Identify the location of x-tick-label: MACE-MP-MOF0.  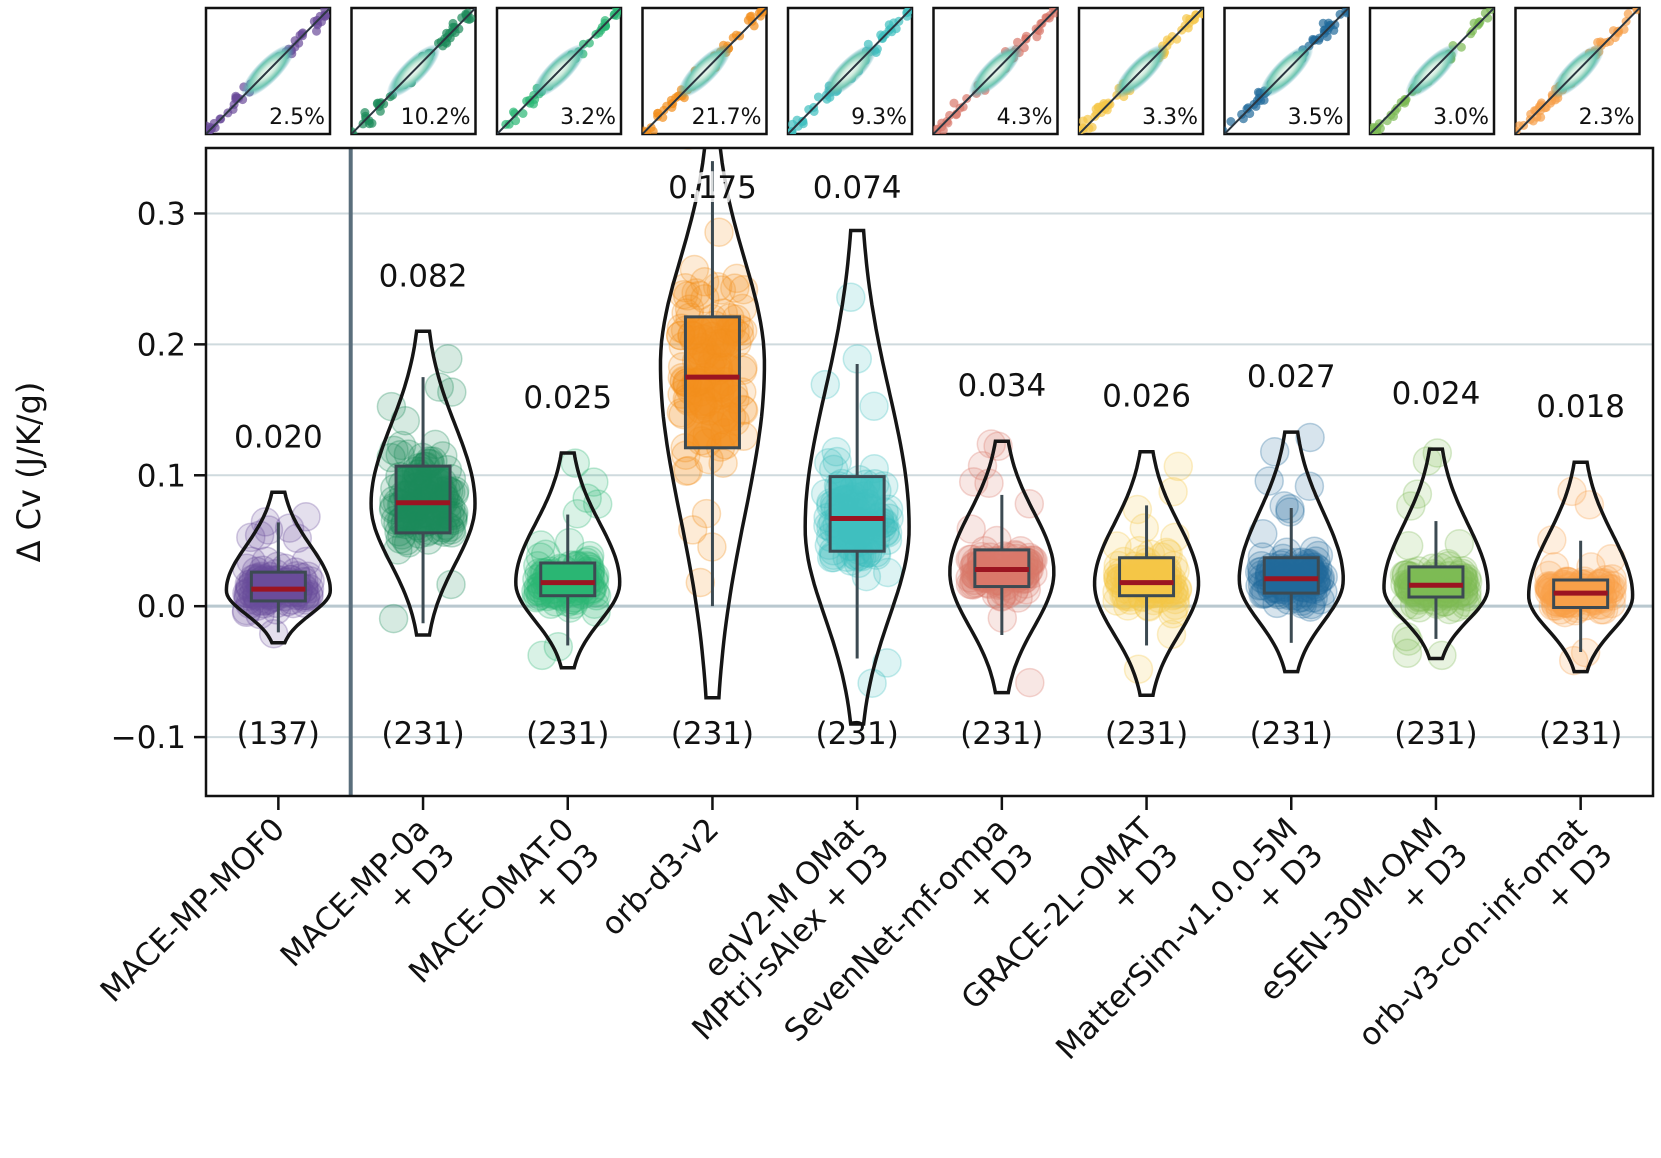
(193, 910).